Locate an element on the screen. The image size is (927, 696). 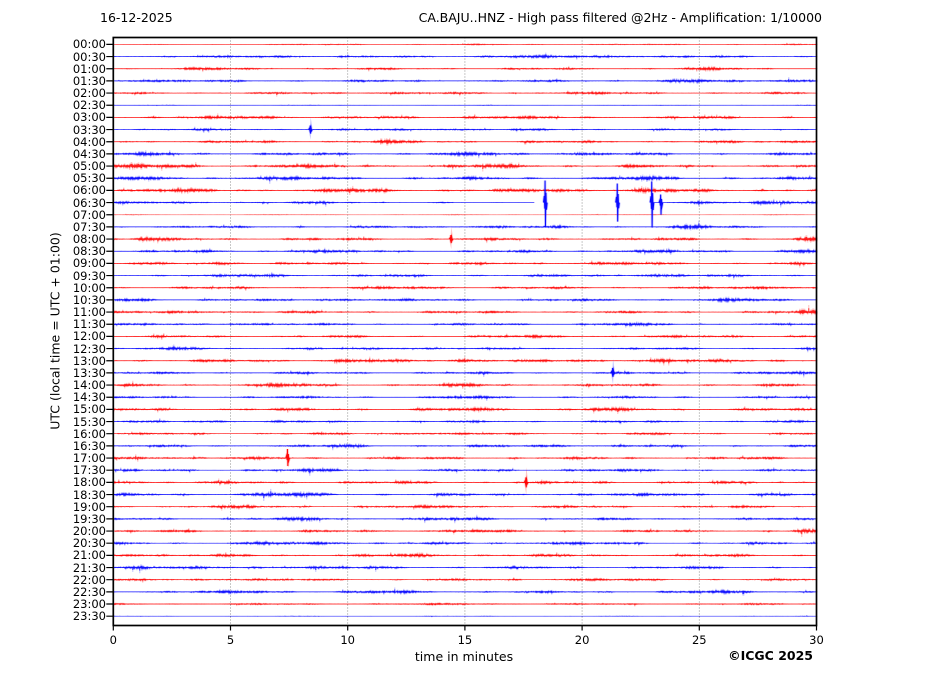
y-tick-label: 00:30 is located at coordinates (89, 56).